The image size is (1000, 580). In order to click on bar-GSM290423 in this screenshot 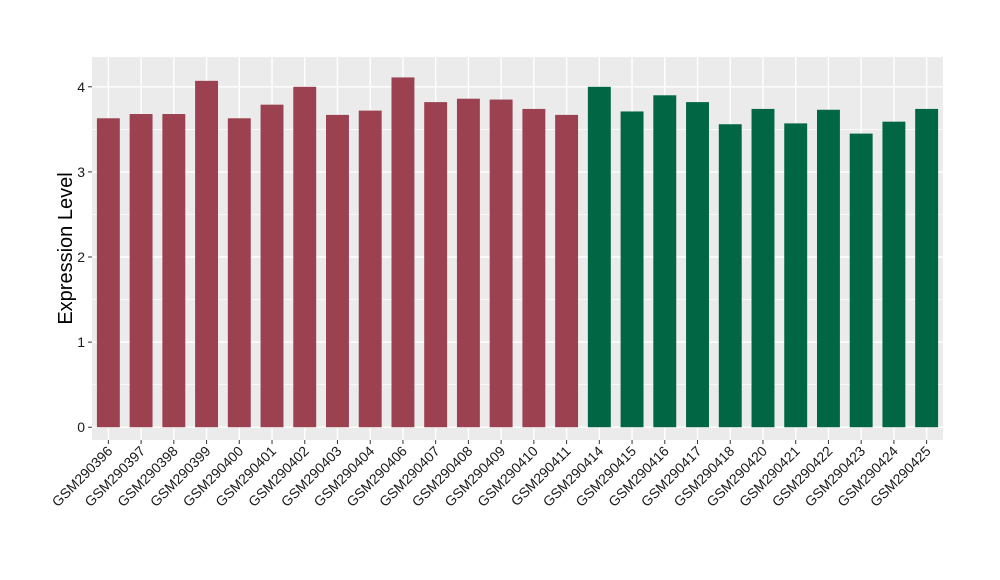, I will do `click(861, 280)`.